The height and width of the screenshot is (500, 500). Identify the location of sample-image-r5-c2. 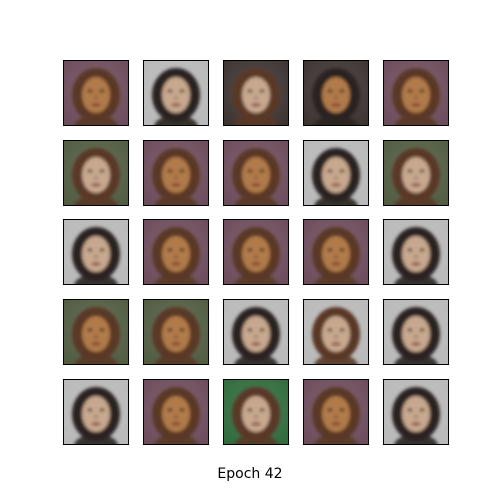
(176, 412).